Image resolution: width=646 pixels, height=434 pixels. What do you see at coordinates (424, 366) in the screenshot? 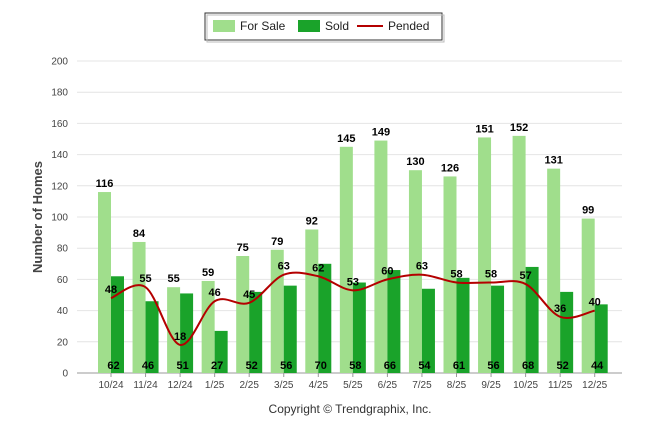
I see `label-sold: 54` at bounding box center [424, 366].